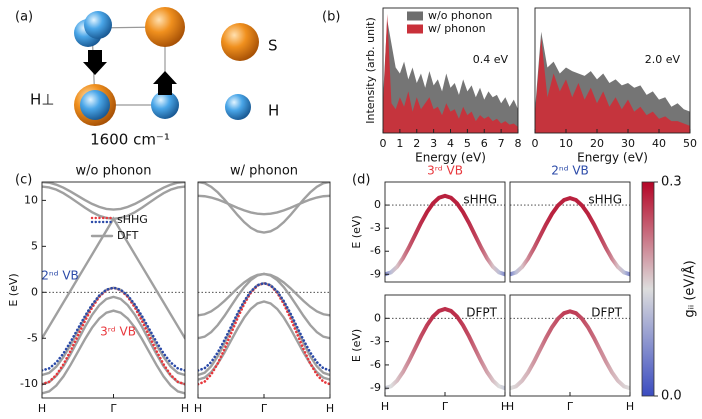 This screenshot has height=419, width=702. I want to click on molecule-diagram: H⊥ 1600 cm⁻¹ S H, so click(154, 78).